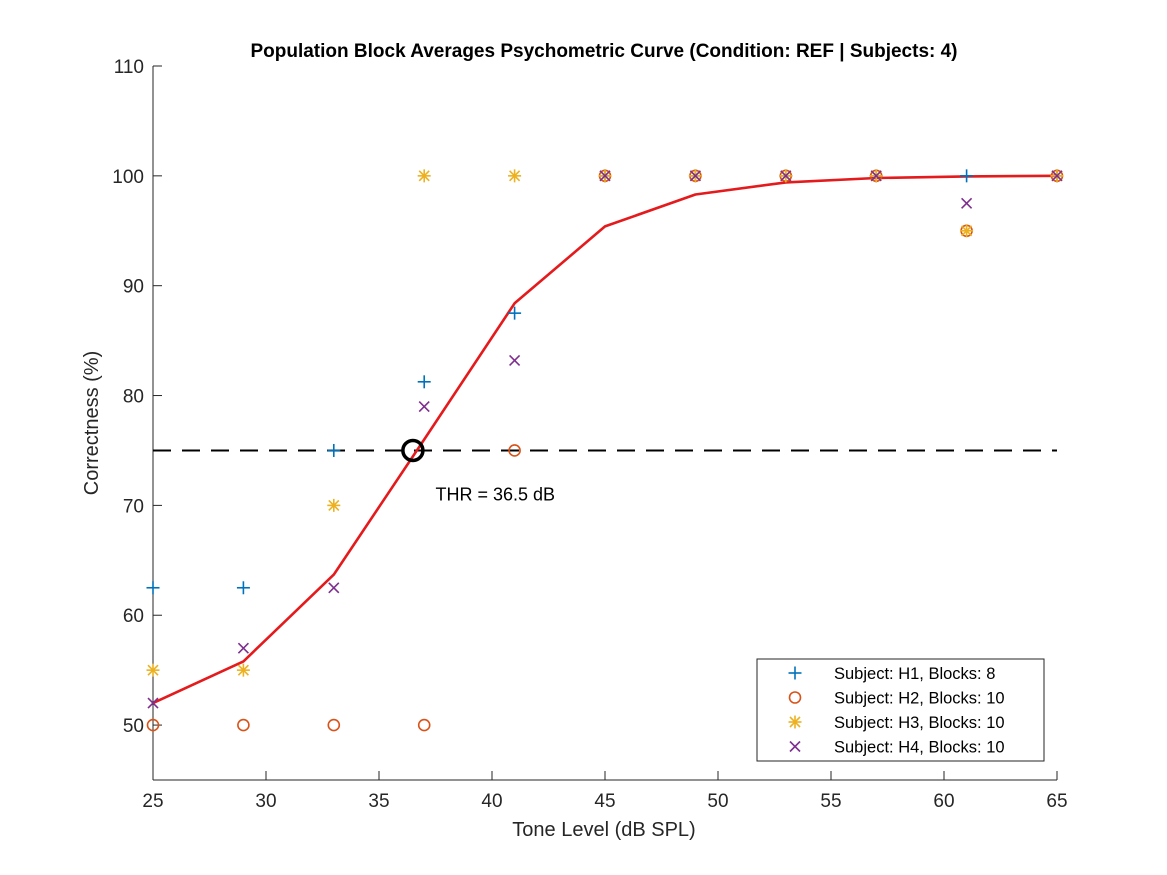 Image resolution: width=1167 pixels, height=875 pixels. What do you see at coordinates (604, 801) in the screenshot?
I see `x-tick-label: 45` at bounding box center [604, 801].